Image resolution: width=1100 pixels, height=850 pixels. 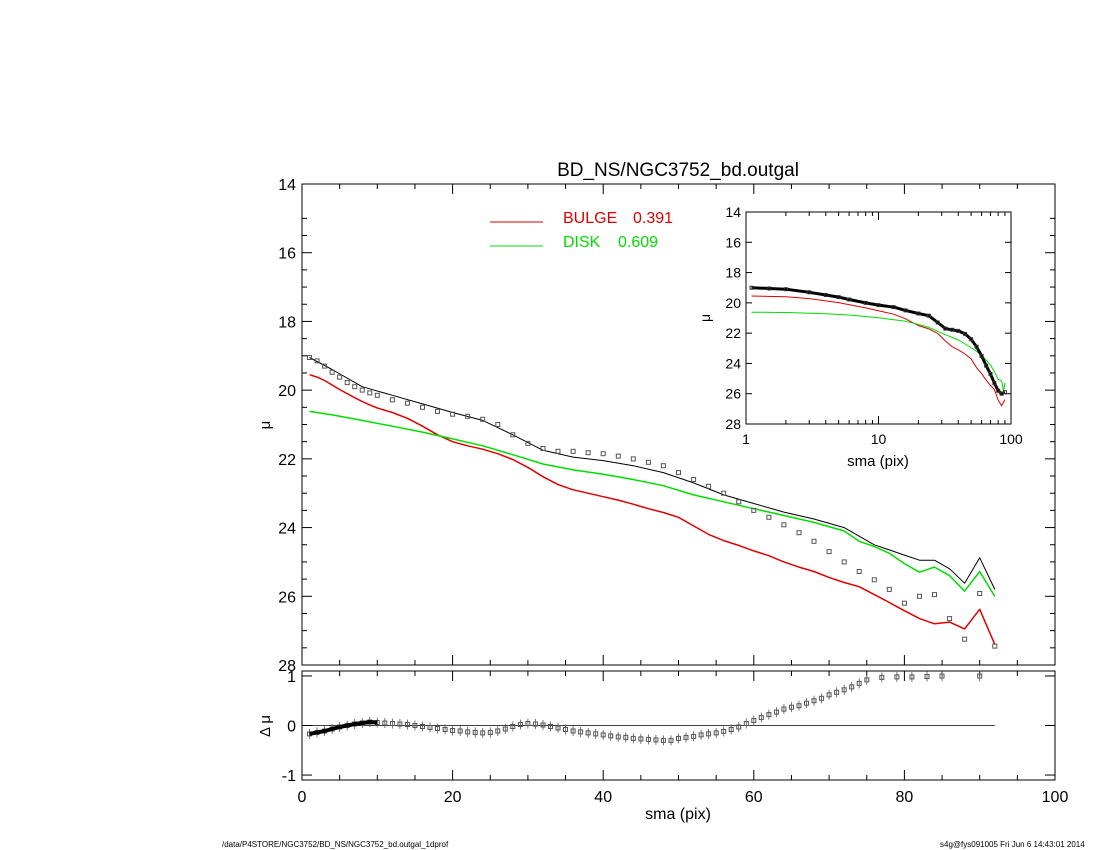 I want to click on residual-xlabel: sma (pix), so click(x=678, y=814).